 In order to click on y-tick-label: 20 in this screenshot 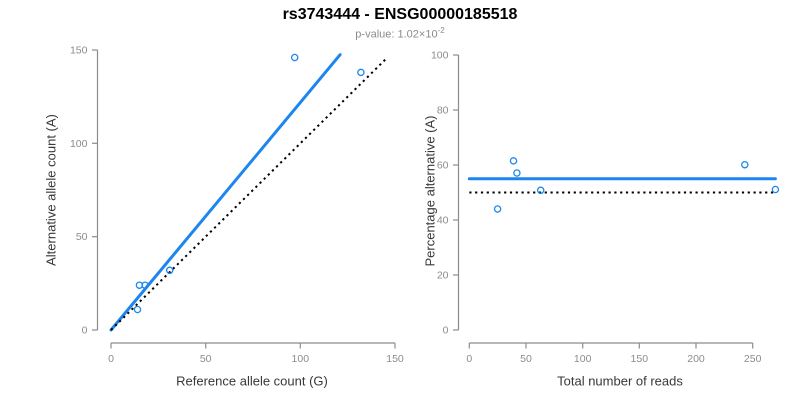, I will do `click(443, 276)`.